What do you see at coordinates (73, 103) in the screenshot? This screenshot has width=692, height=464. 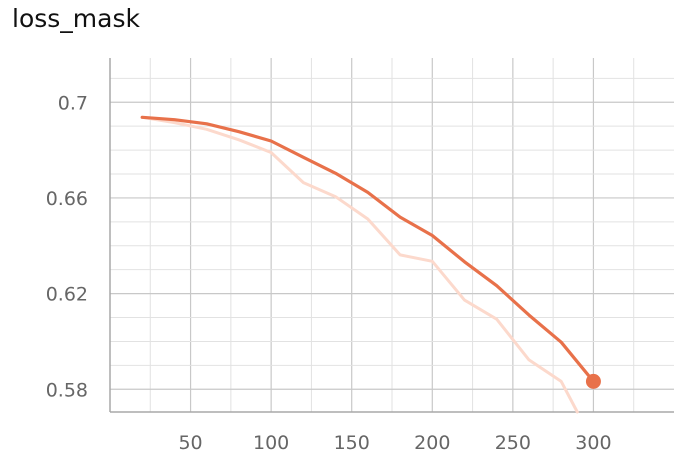 I see `y-tick-label: 0.7` at bounding box center [73, 103].